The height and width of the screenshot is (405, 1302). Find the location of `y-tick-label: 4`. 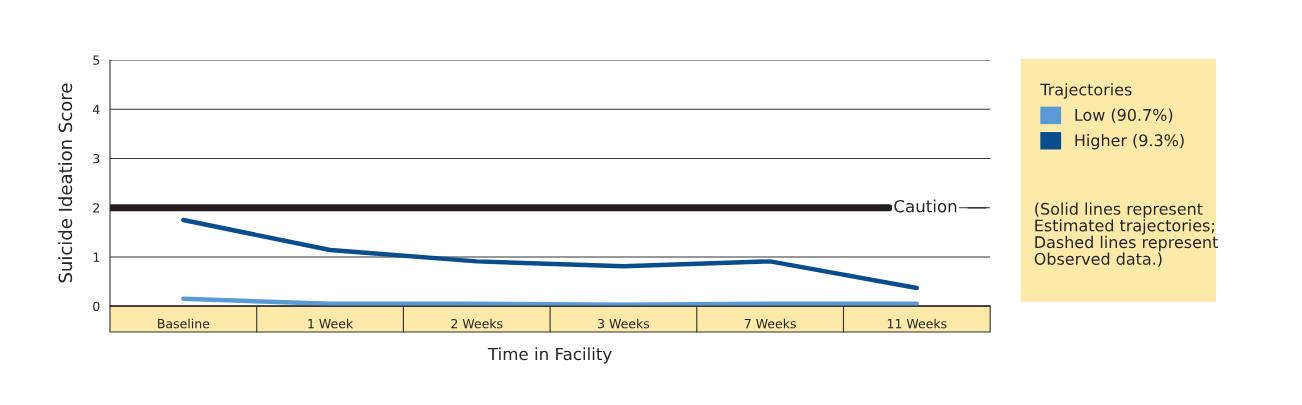

y-tick-label: 4 is located at coordinates (96, 109).